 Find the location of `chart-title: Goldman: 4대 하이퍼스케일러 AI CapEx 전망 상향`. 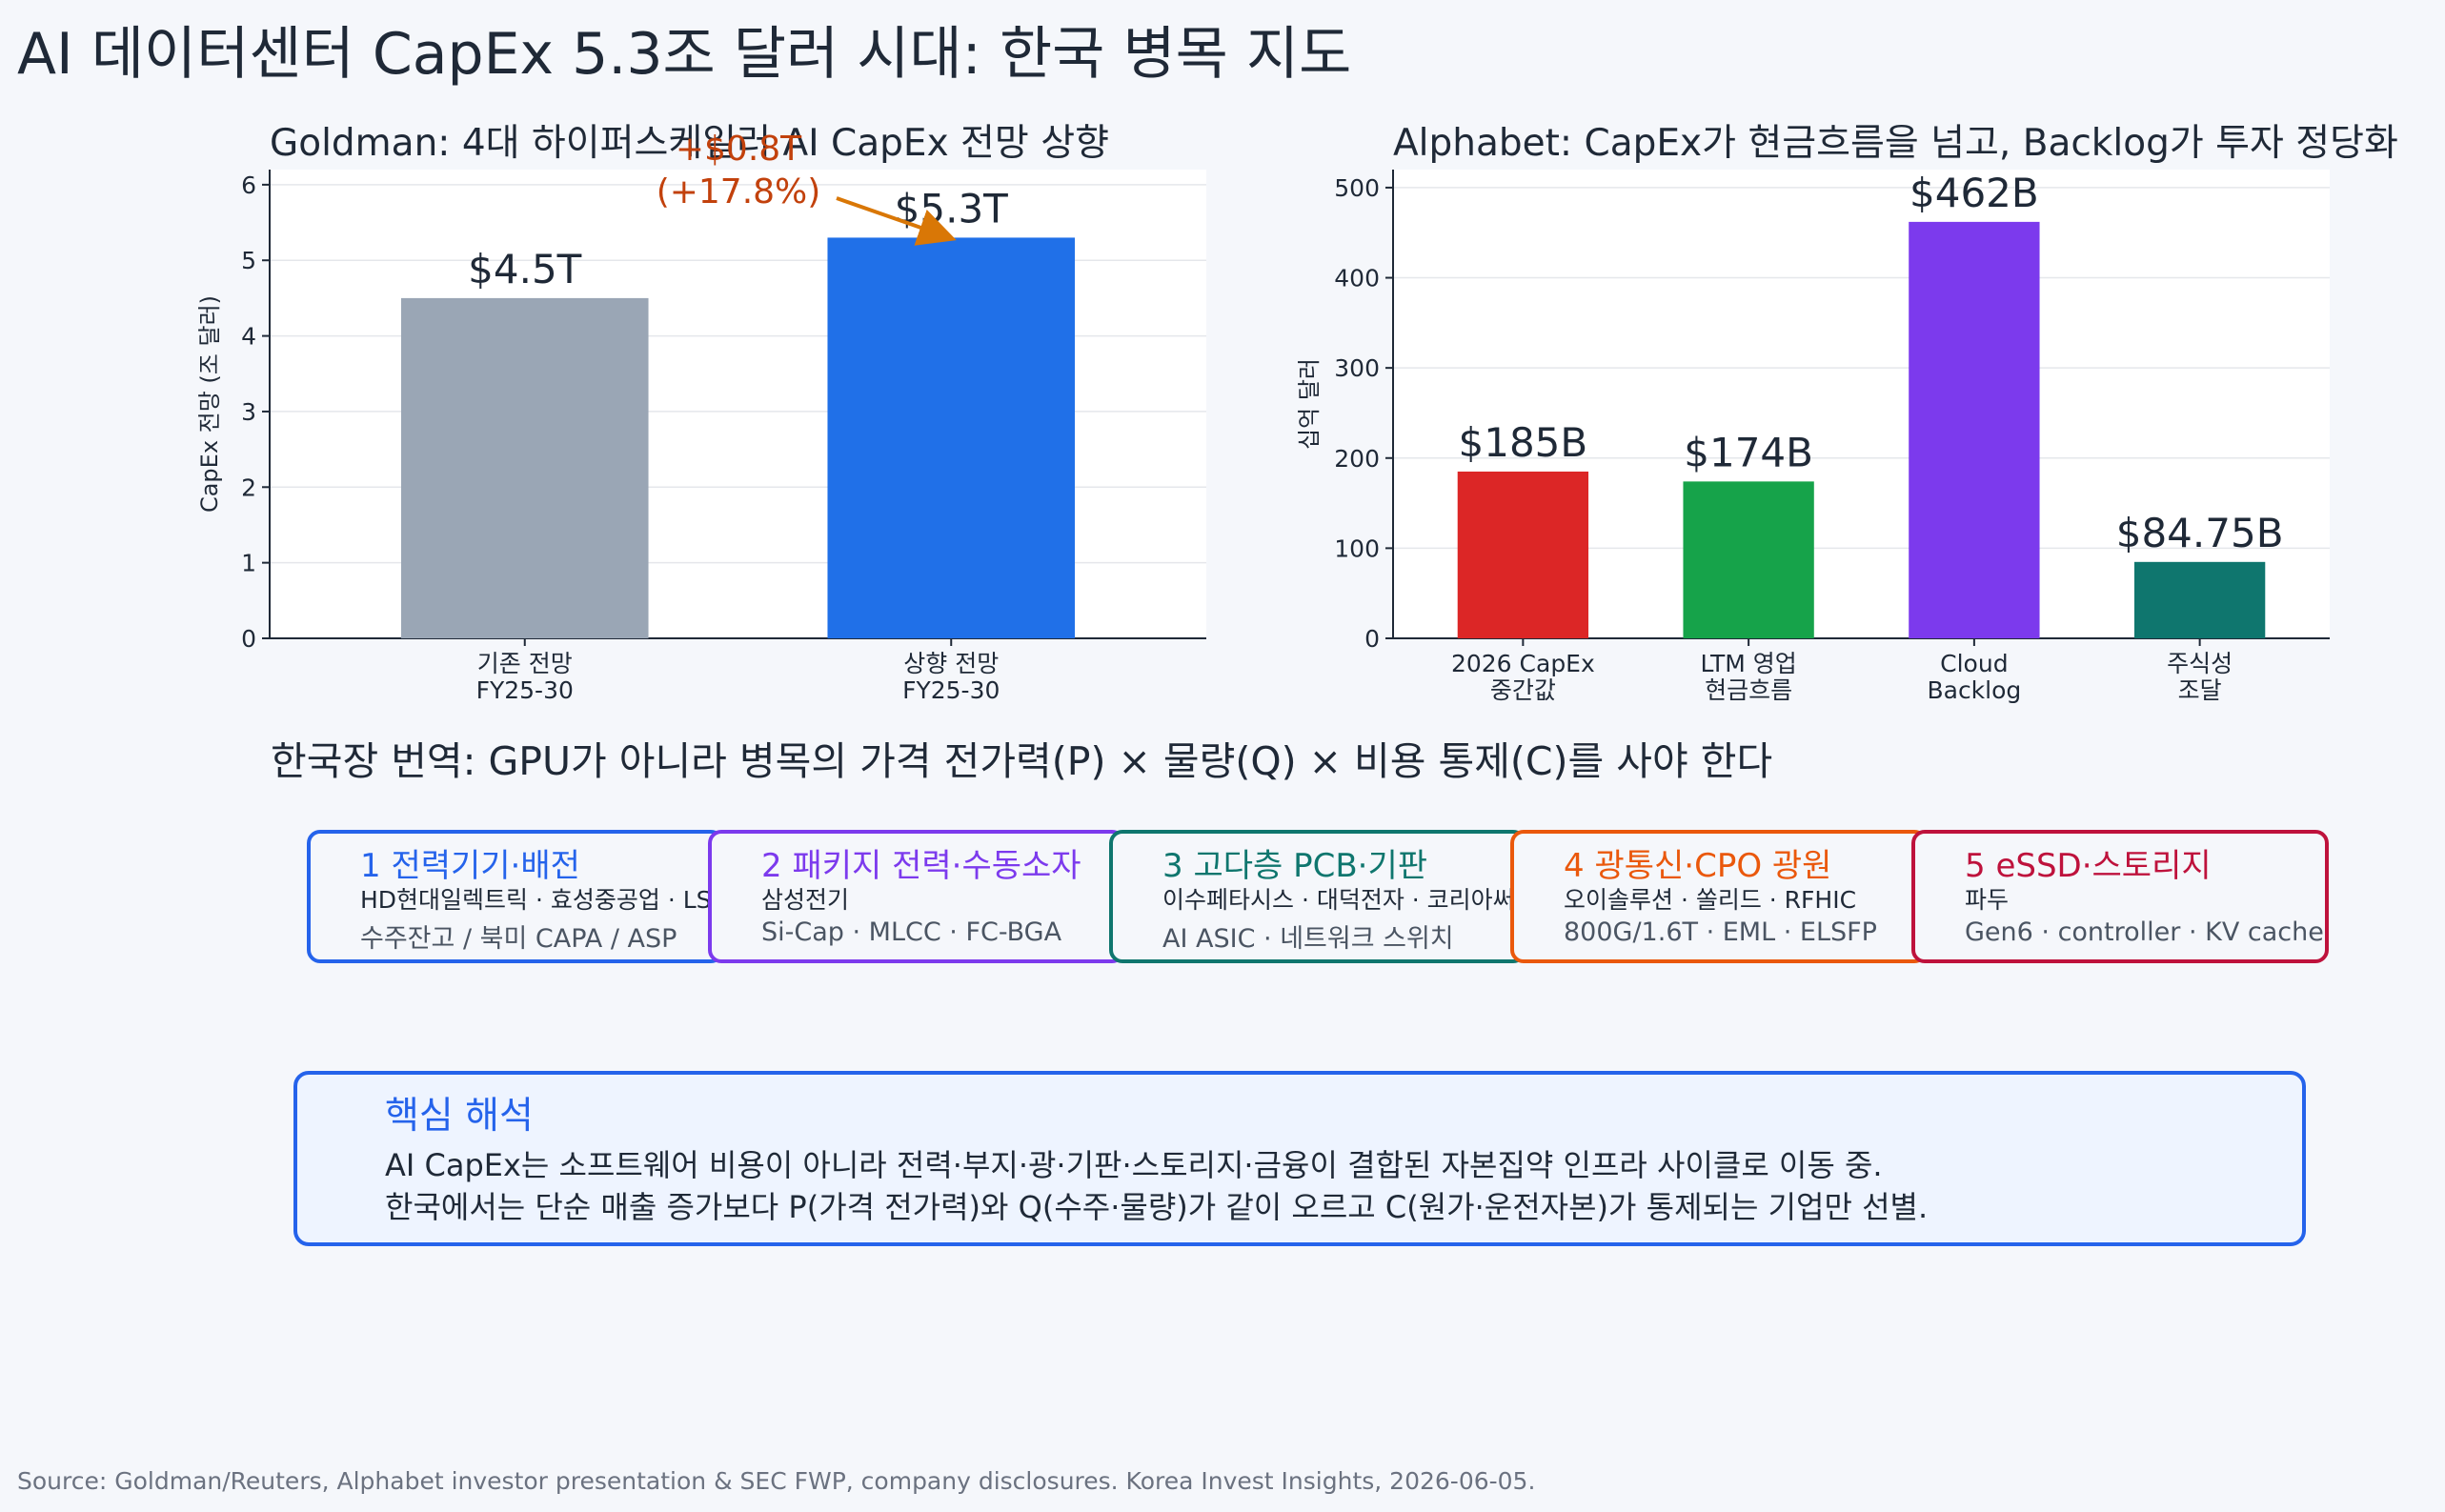

chart-title: Goldman: 4대 하이퍼스케일러 AI CapEx 전망 상향 is located at coordinates (689, 143).